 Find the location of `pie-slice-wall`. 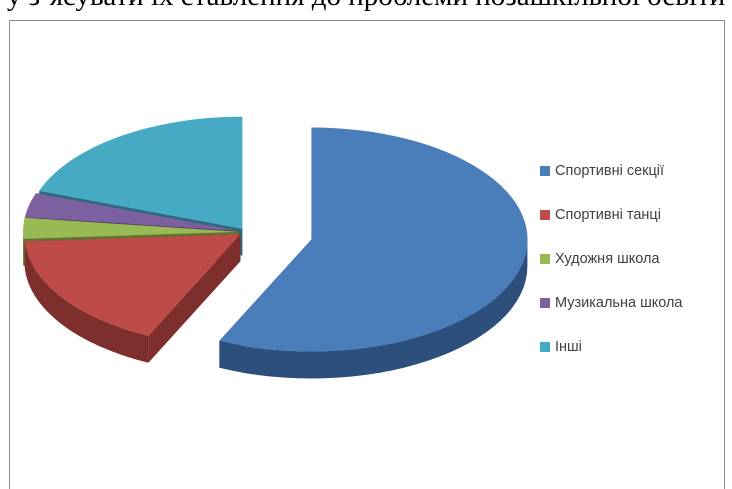

pie-slice-wall is located at coordinates (194, 298).